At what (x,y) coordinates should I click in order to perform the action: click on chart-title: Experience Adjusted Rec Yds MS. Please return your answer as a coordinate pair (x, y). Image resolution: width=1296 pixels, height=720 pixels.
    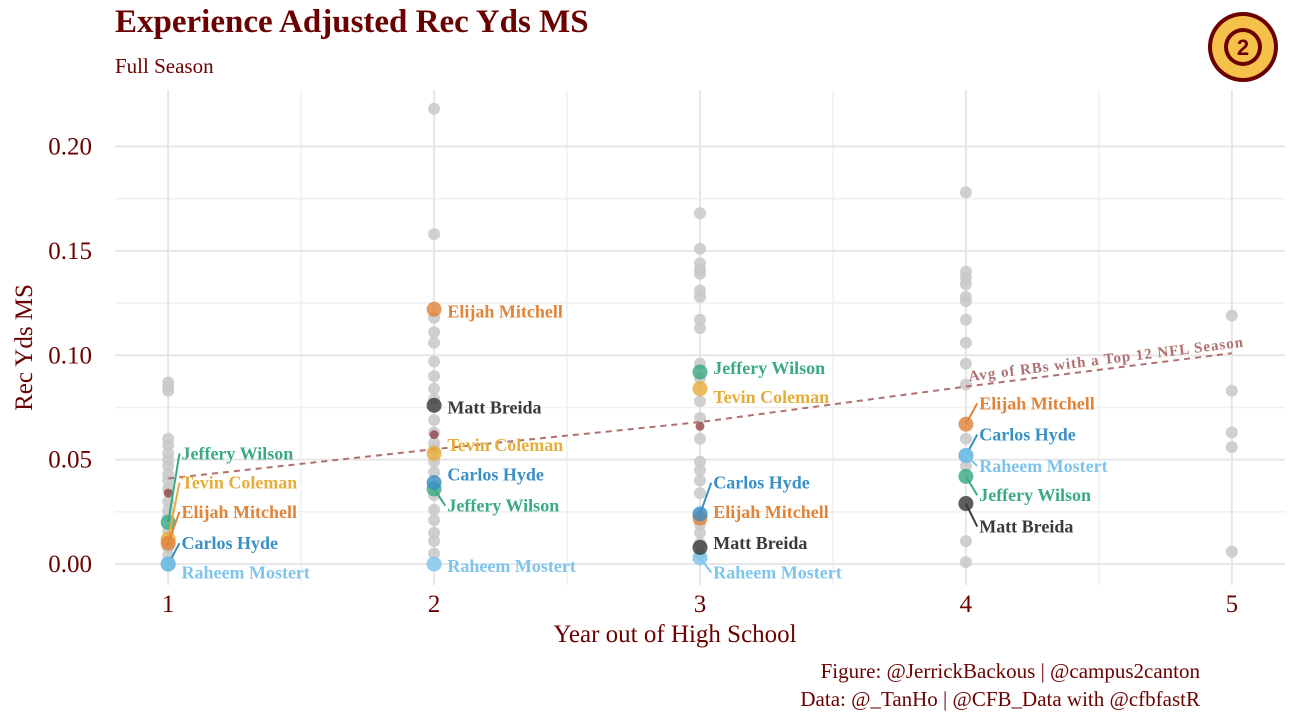
    Looking at the image, I should click on (352, 22).